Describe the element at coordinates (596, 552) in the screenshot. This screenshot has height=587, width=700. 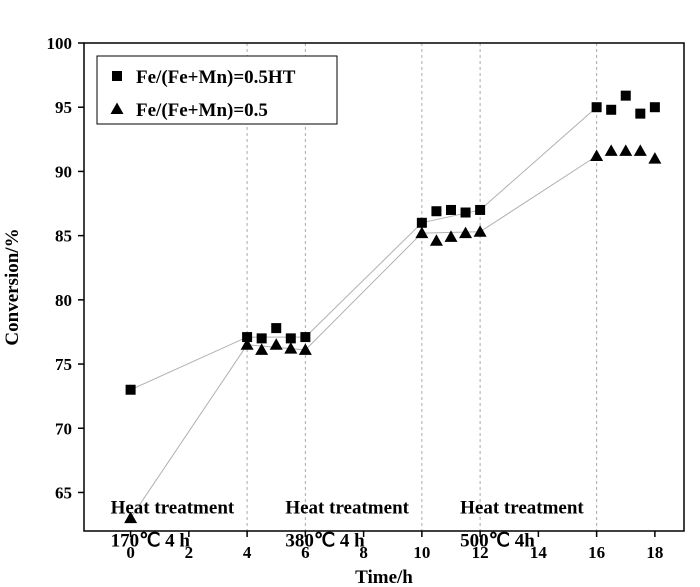
I see `x-tick-label: 16` at that location.